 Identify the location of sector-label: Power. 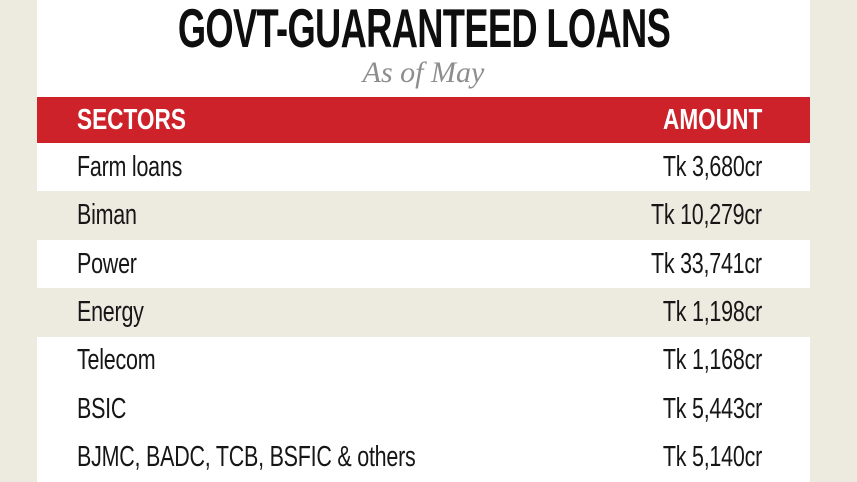
(107, 263).